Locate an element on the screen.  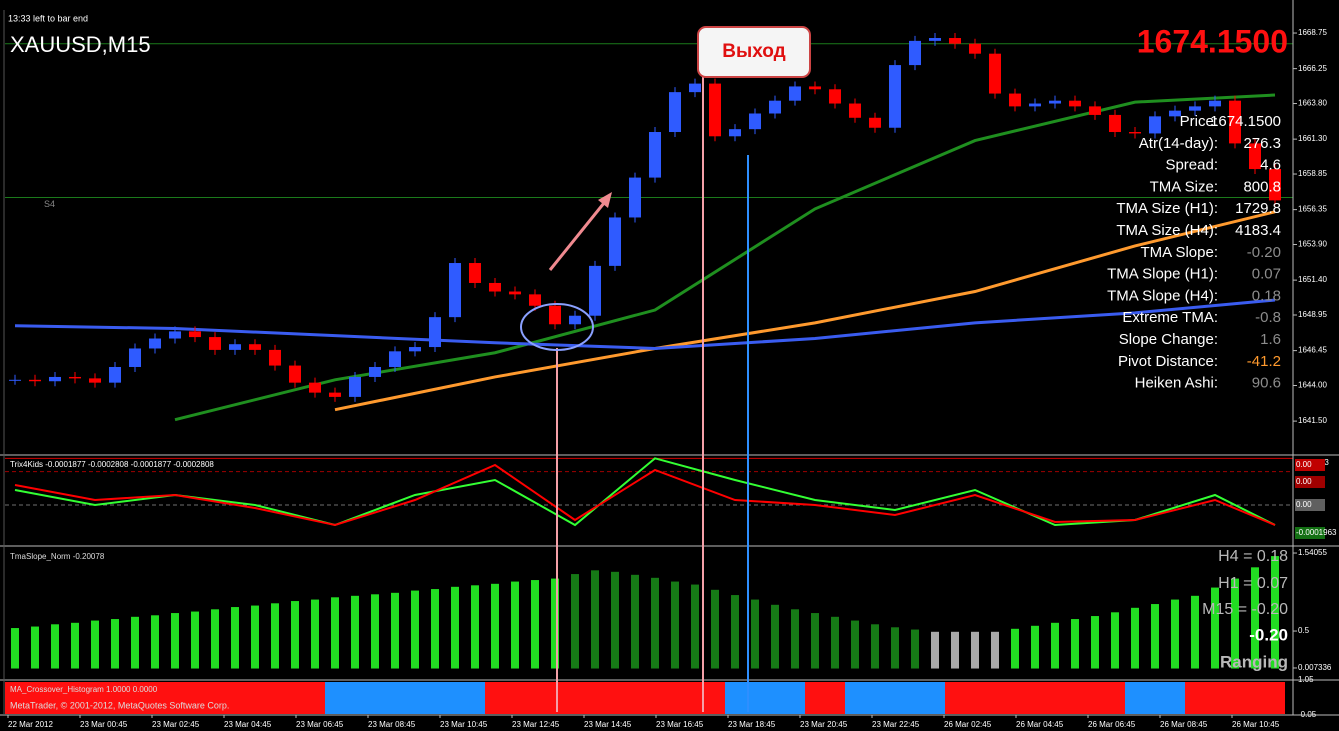
info-label: TMA Slope (H4): is located at coordinates (1162, 295).